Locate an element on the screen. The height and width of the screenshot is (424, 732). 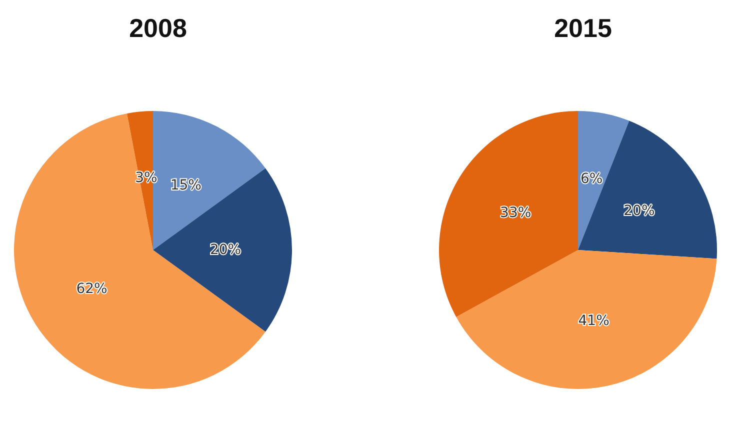
chart-title: 2015 is located at coordinates (583, 28).